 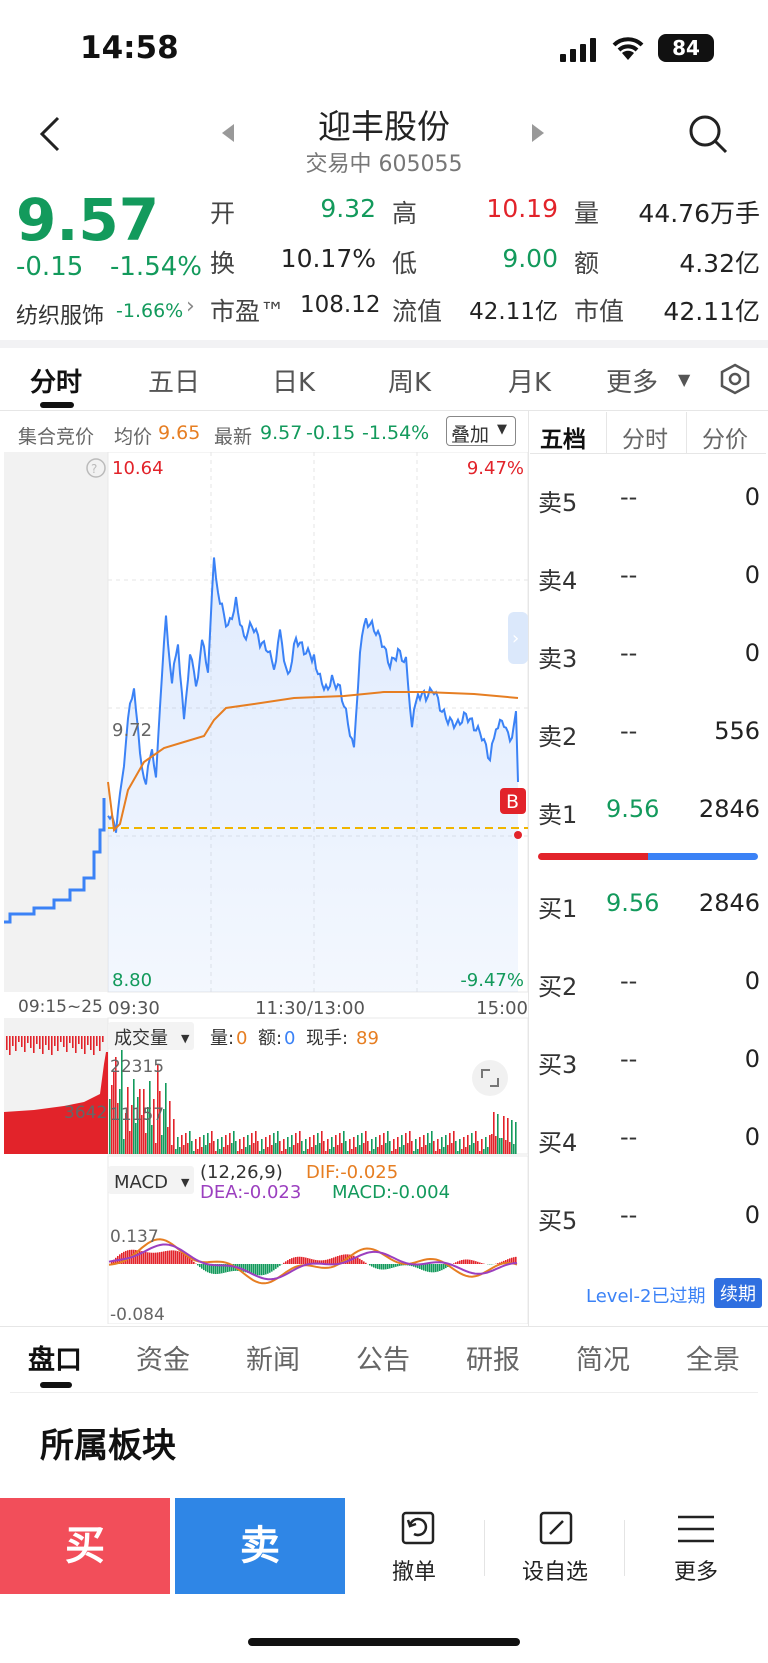 What do you see at coordinates (85, 1546) in the screenshot?
I see `buy-button: 买` at bounding box center [85, 1546].